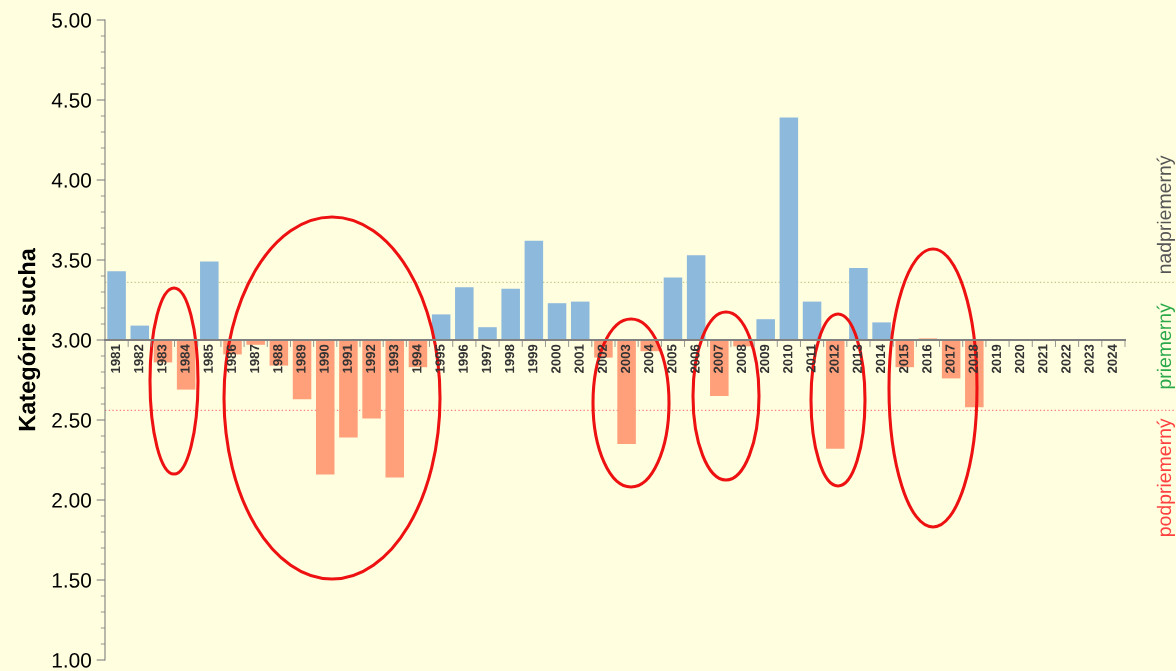  Describe the element at coordinates (973, 359) in the screenshot. I see `x-tick-label: 2018` at that location.